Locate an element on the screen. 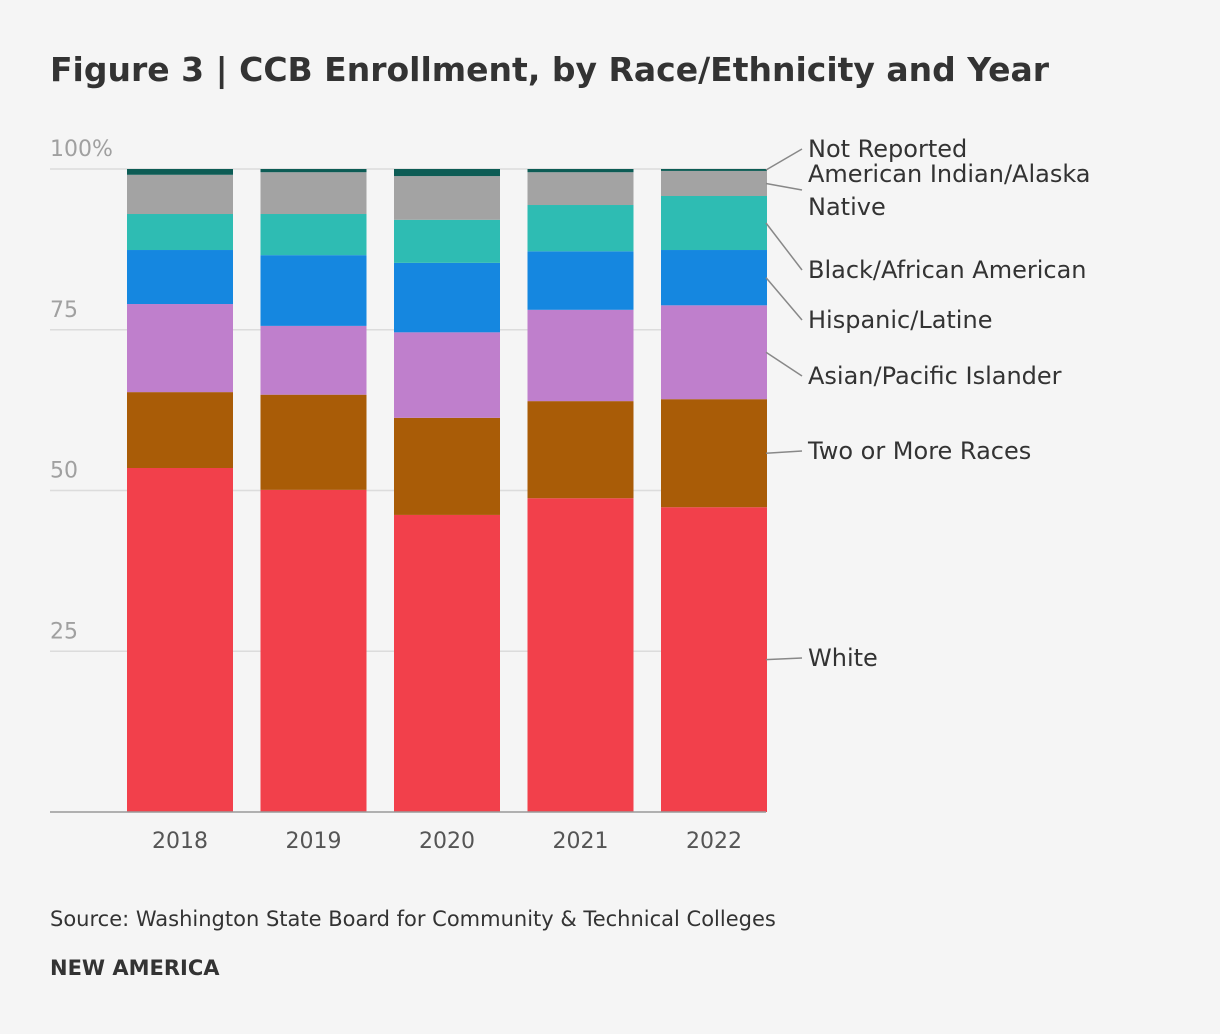 The height and width of the screenshot is (1034, 1220). legend-label: Hispanic/Latine is located at coordinates (900, 320).